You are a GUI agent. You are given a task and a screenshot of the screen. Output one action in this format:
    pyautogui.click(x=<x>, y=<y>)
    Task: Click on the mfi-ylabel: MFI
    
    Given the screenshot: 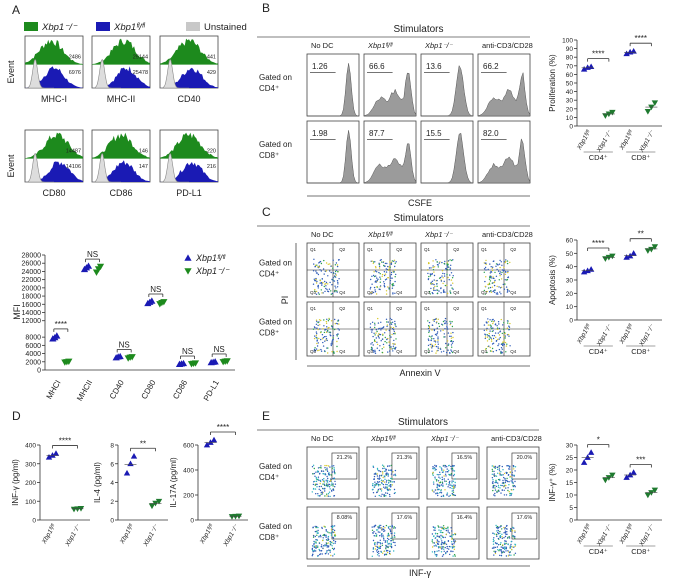 What is the action you would take?
    pyautogui.click(x=17, y=312)
    